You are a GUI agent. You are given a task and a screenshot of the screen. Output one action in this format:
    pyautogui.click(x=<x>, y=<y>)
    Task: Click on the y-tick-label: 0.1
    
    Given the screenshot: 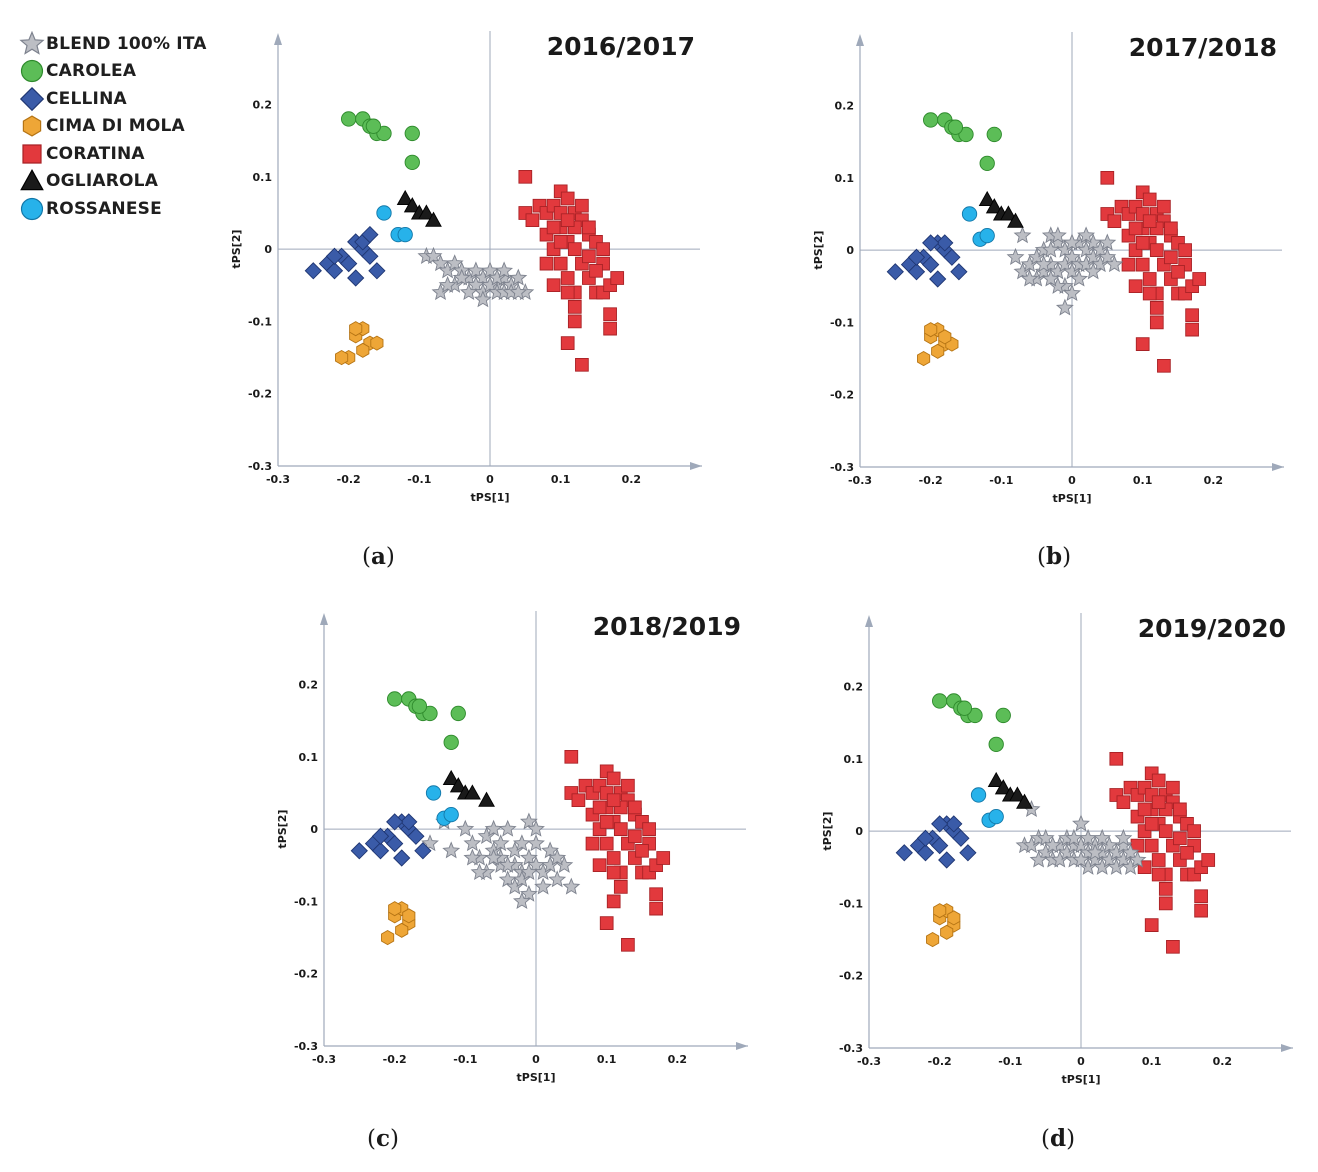 What is the action you would take?
    pyautogui.click(x=263, y=177)
    